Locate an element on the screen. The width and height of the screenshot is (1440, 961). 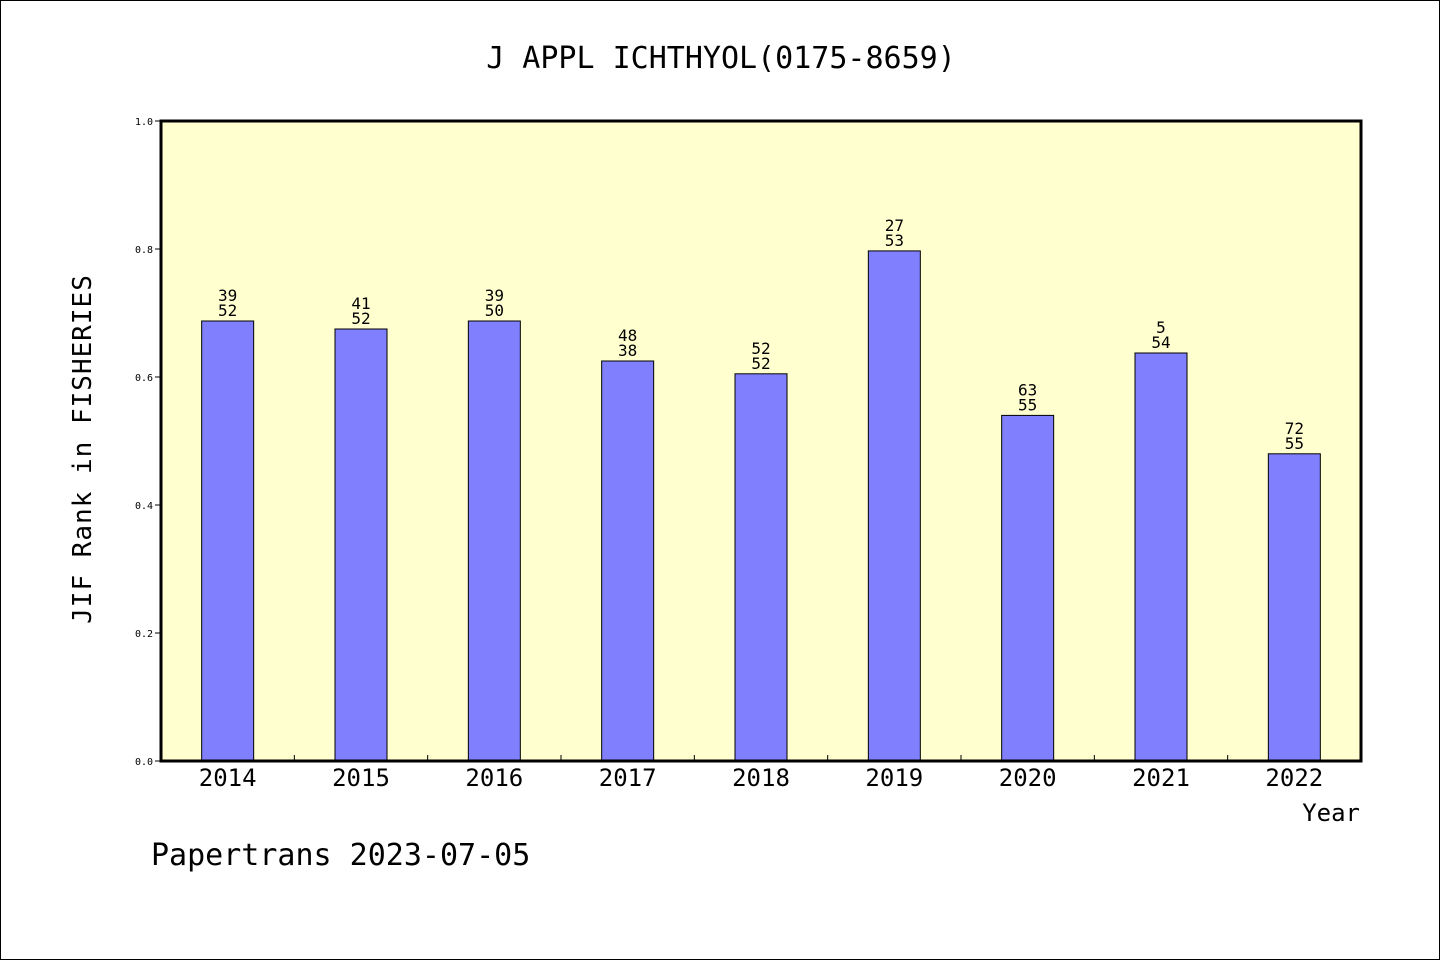
x-tick-label-2015: 2015 is located at coordinates (361, 778).